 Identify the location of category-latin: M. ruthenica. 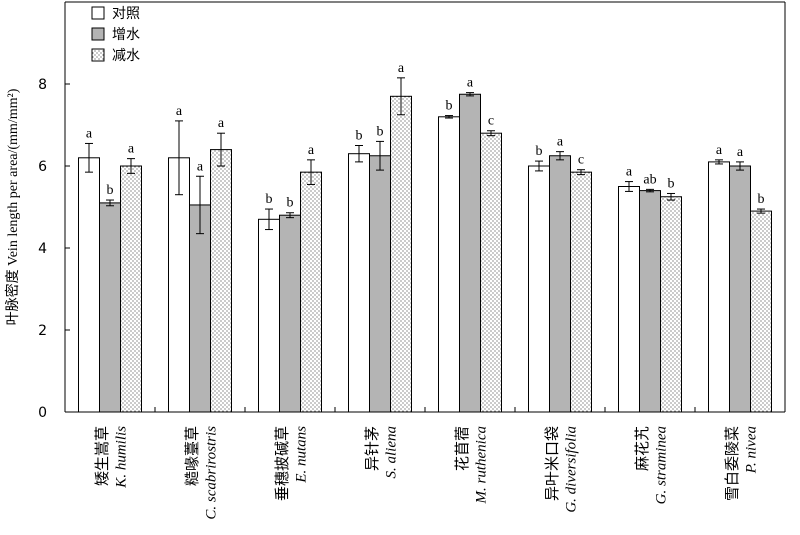
(482, 465).